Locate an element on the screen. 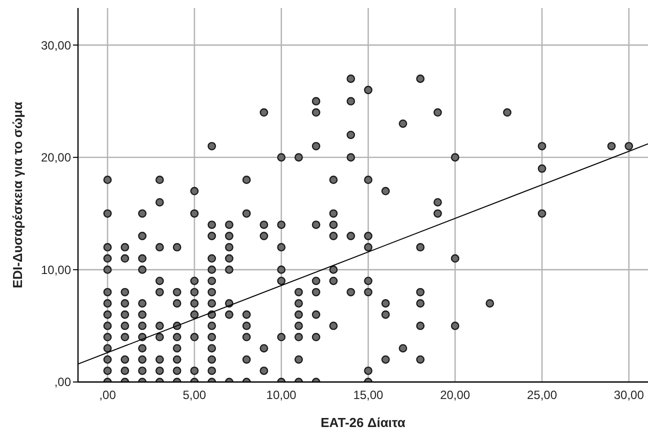 The width and height of the screenshot is (648, 434). y-tick-label: ,00 is located at coordinates (63, 382).